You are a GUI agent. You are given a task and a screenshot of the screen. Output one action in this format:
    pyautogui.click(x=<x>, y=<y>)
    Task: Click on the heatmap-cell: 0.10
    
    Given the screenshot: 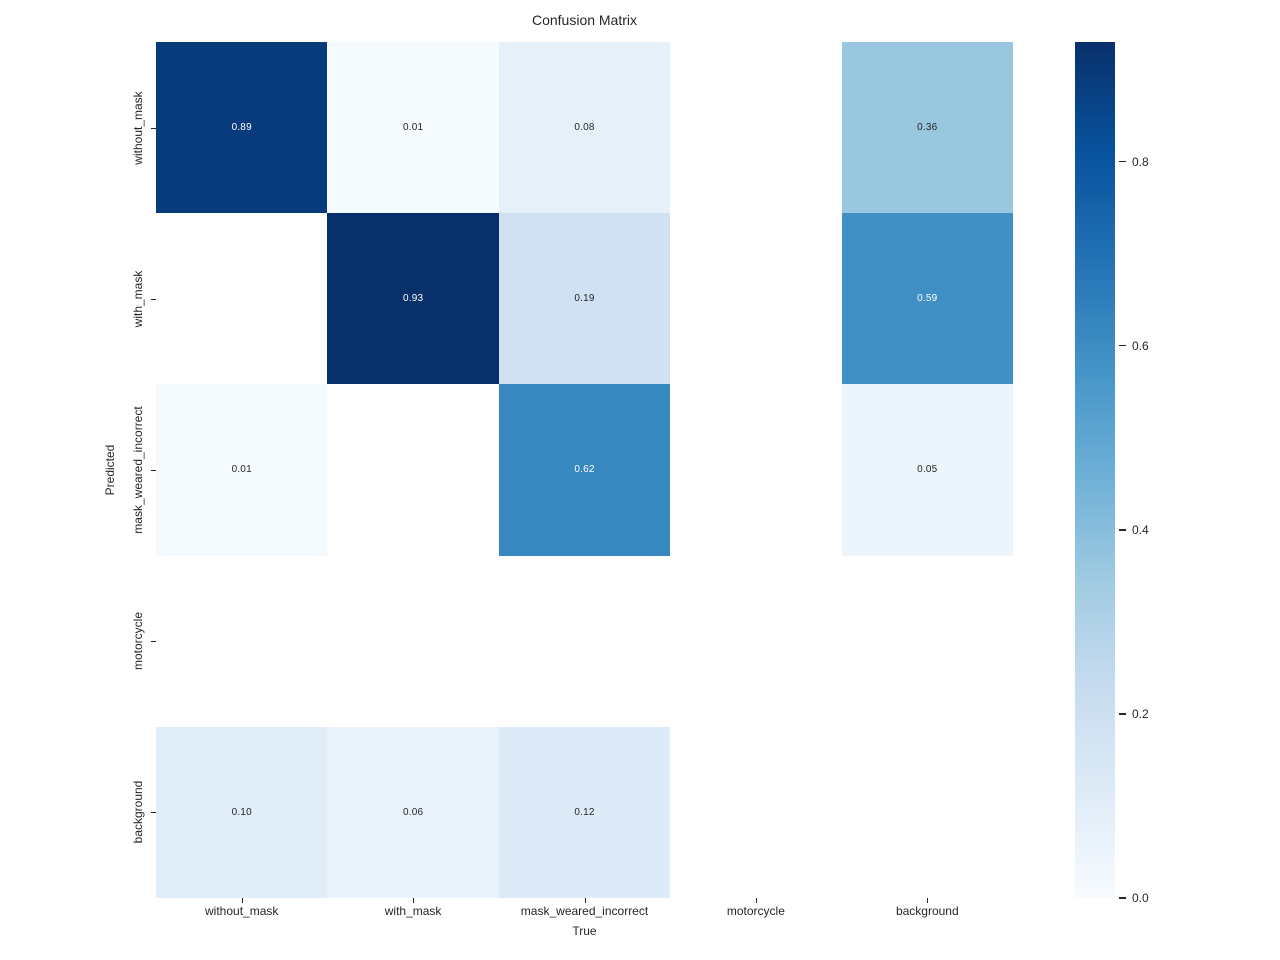 What is the action you would take?
    pyautogui.click(x=242, y=812)
    